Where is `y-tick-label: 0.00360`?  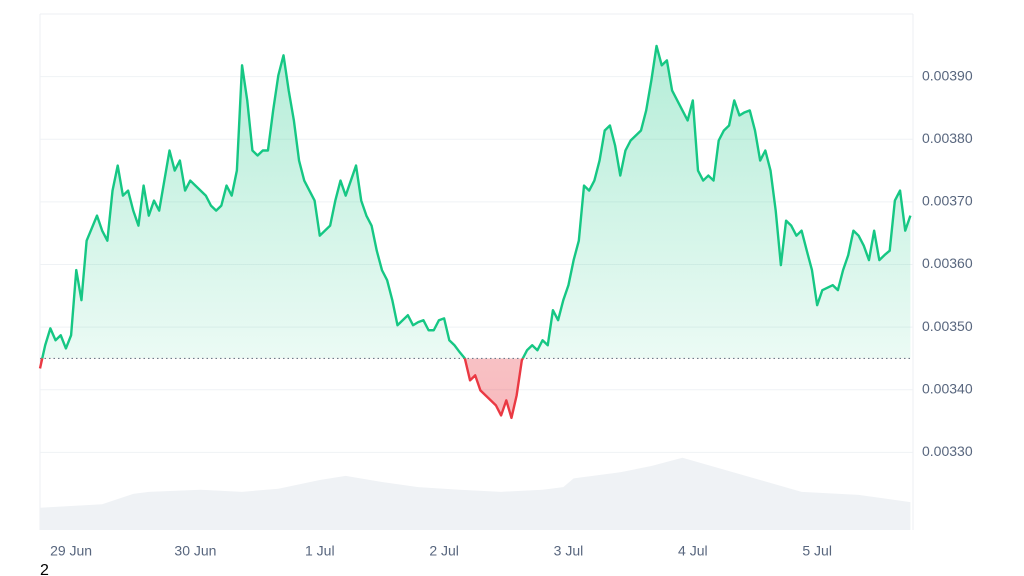
y-tick-label: 0.00360 is located at coordinates (947, 263).